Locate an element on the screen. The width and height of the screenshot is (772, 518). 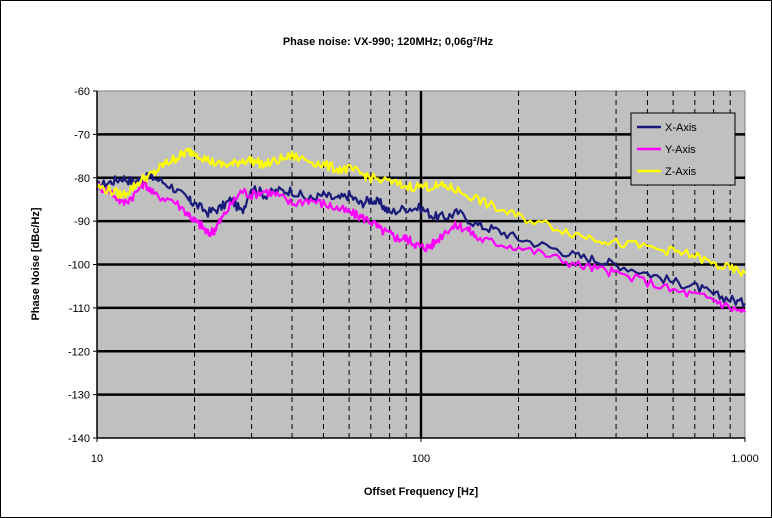
legend: X-Axis Y-Axis Z-Axis is located at coordinates (683, 149).